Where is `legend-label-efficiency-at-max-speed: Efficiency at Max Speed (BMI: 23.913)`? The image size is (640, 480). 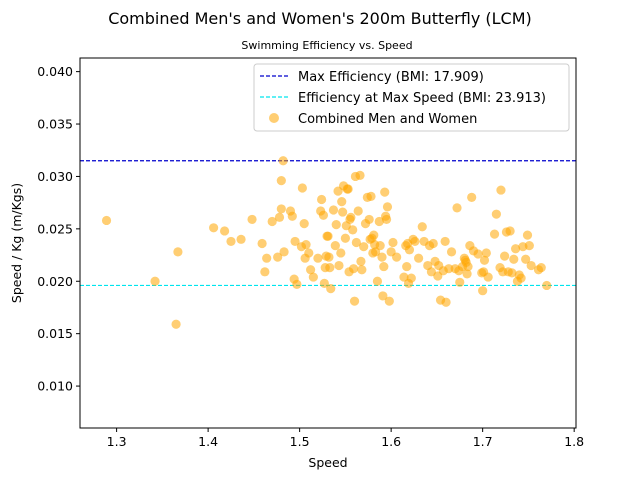
legend-label-efficiency-at-max-speed: Efficiency at Max Speed (BMI: 23.913) is located at coordinates (422, 98).